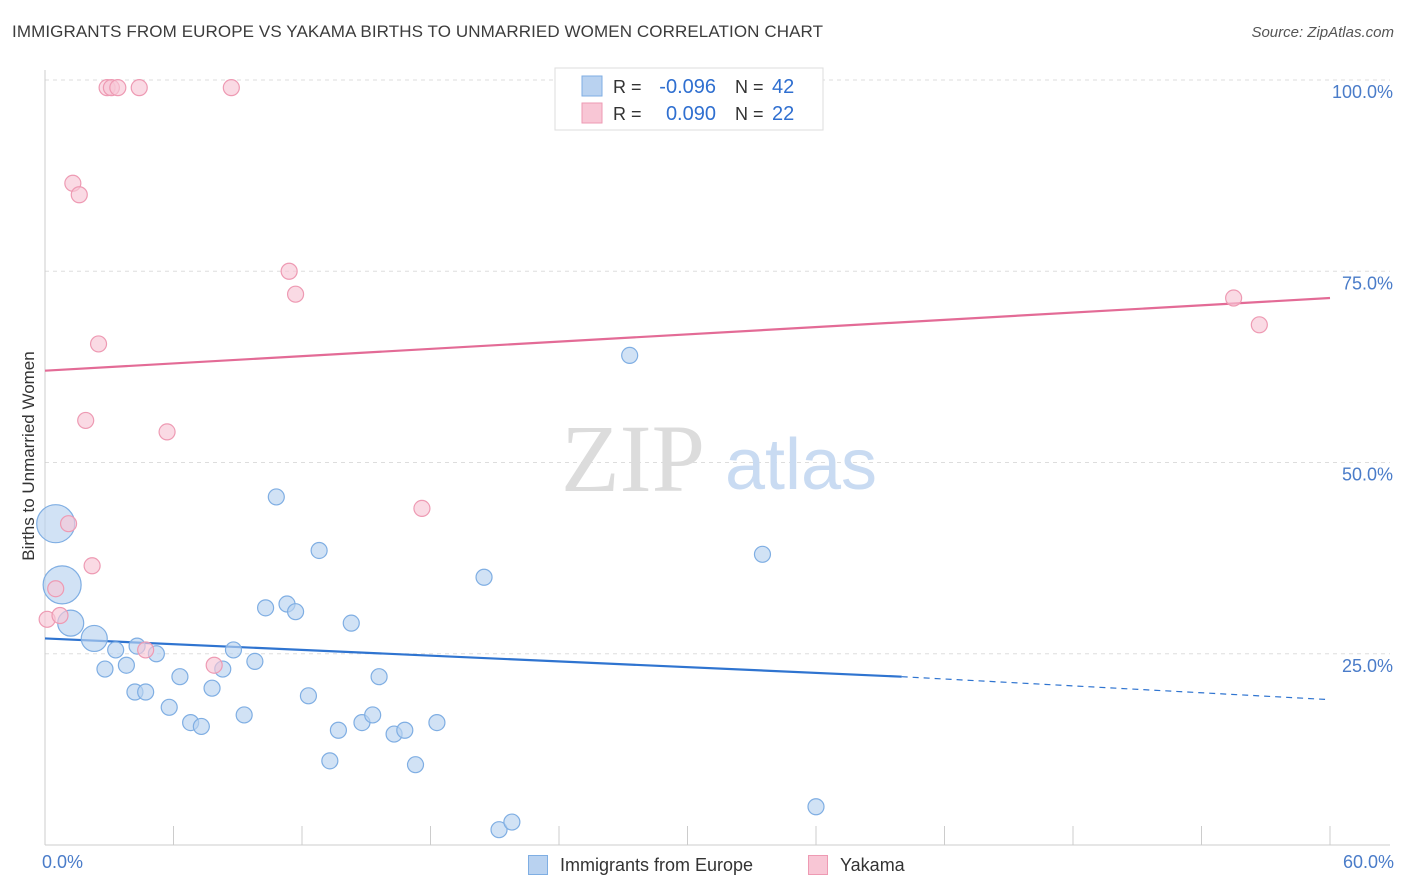 Image resolution: width=1406 pixels, height=892 pixels. I want to click on stats-swatch-pink, so click(592, 113).